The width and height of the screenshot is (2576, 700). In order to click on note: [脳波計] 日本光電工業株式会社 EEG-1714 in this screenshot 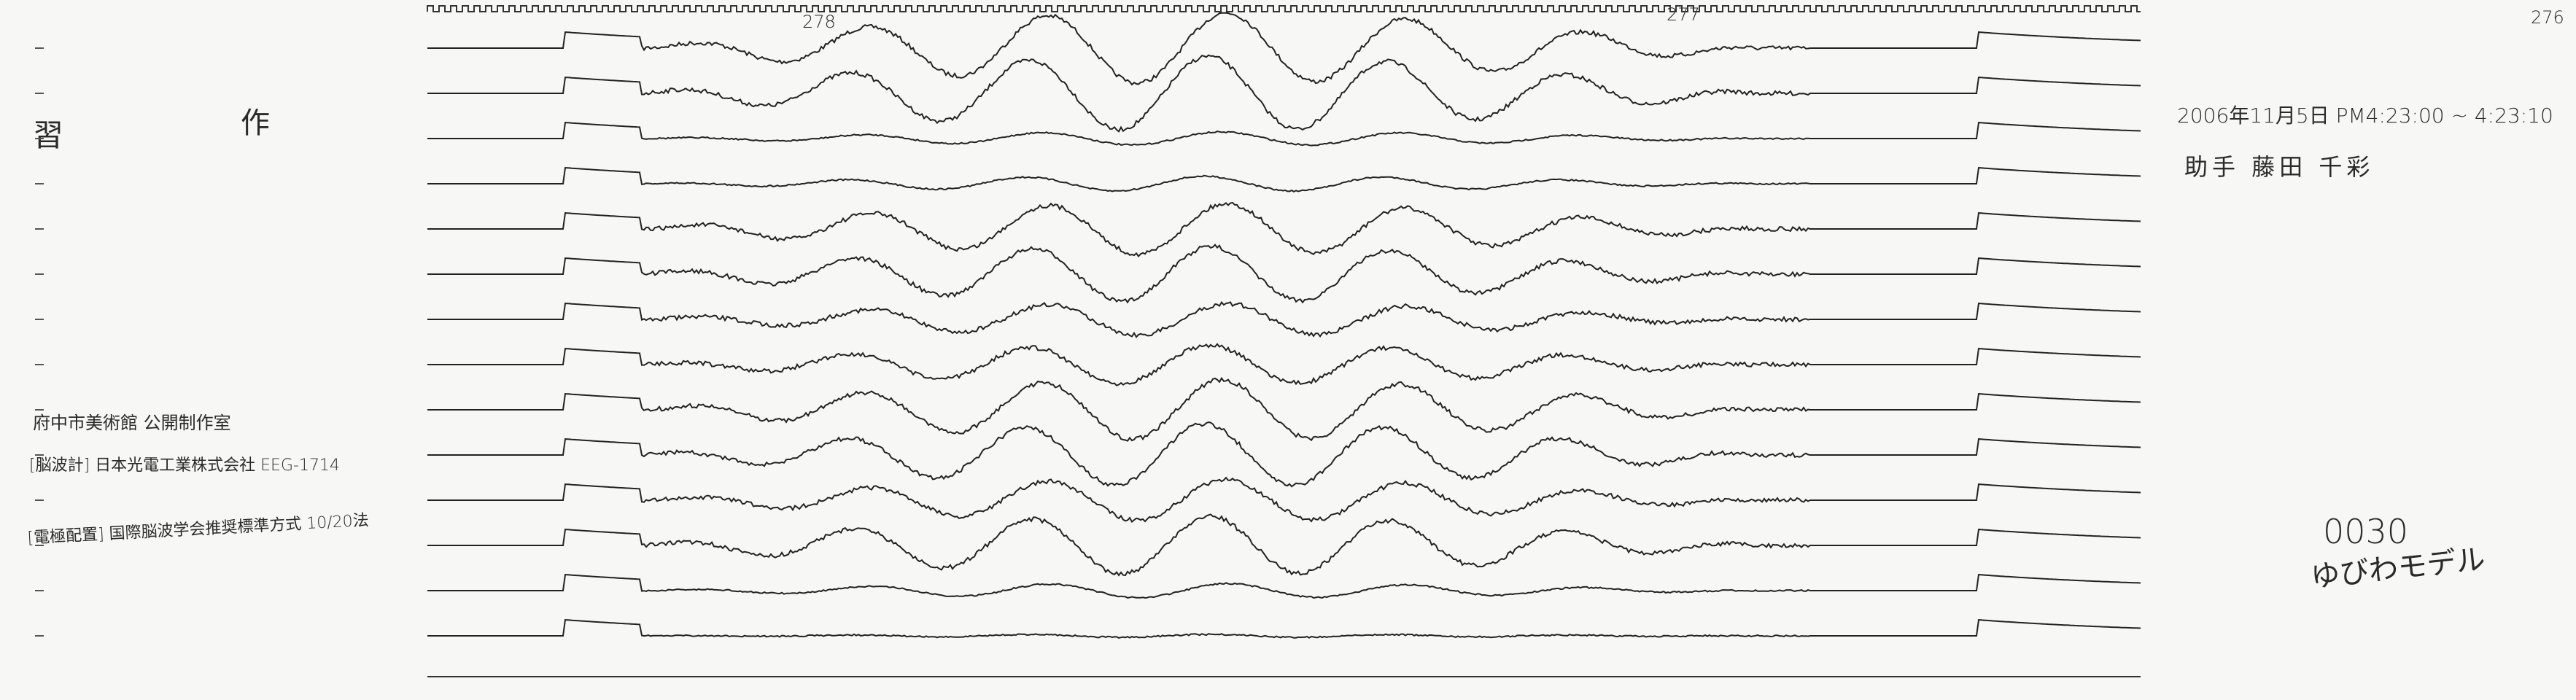, I will do `click(185, 465)`.